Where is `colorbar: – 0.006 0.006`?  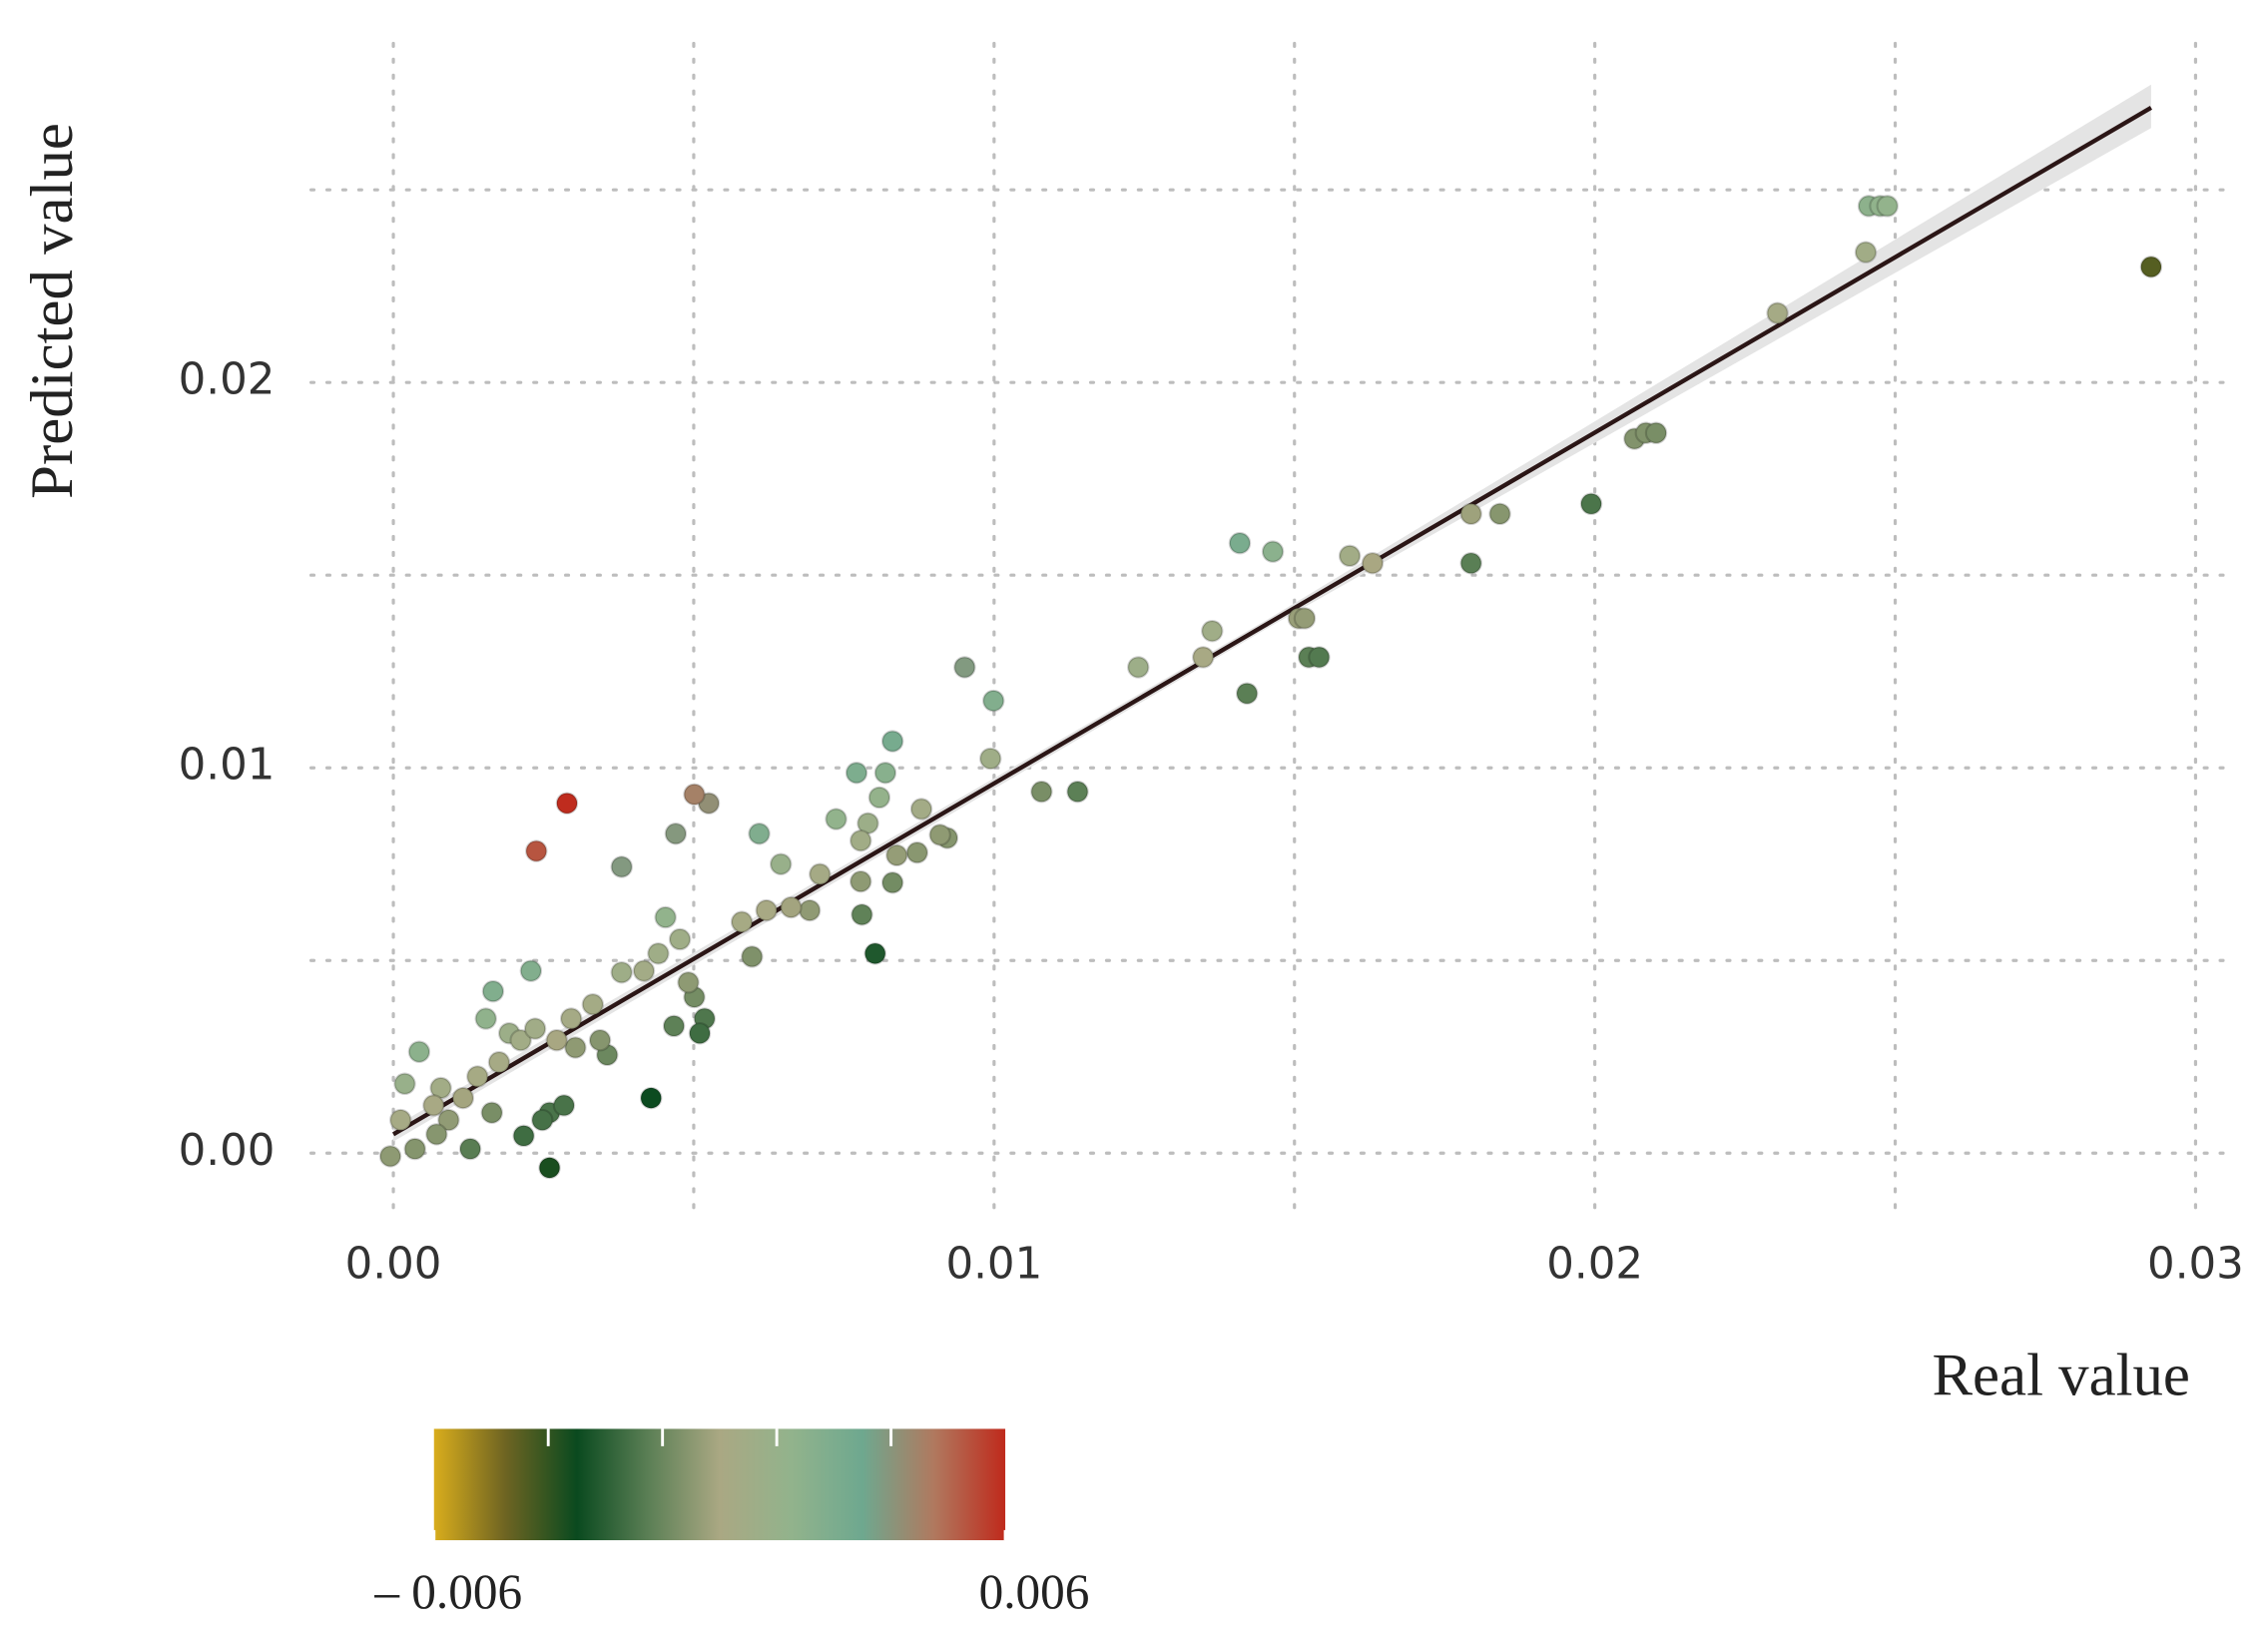
colorbar: – 0.006 0.006 is located at coordinates (731, 1523).